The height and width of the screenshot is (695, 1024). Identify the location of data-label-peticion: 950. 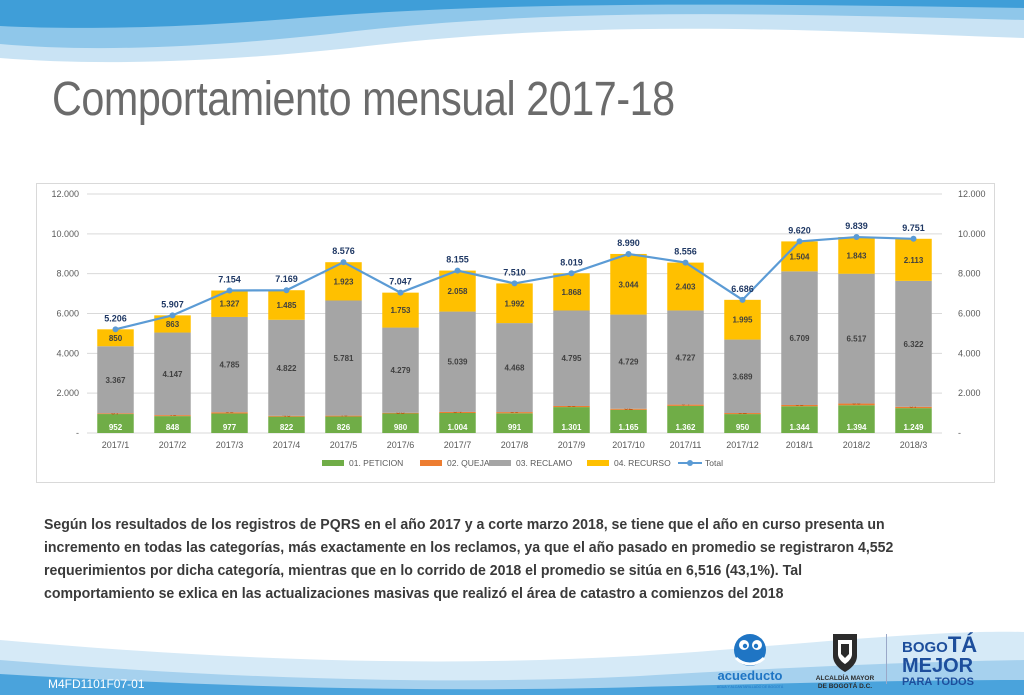
(743, 427).